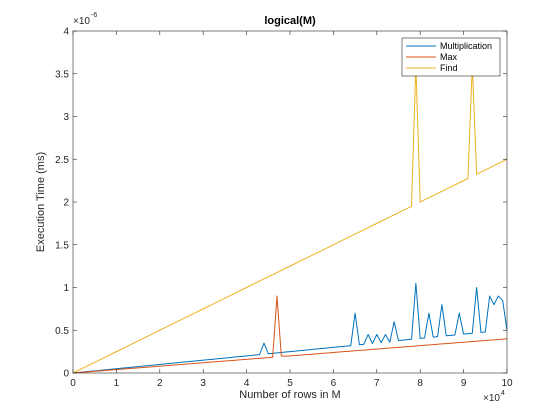  I want to click on y-tick-label: 0, so click(66, 374).